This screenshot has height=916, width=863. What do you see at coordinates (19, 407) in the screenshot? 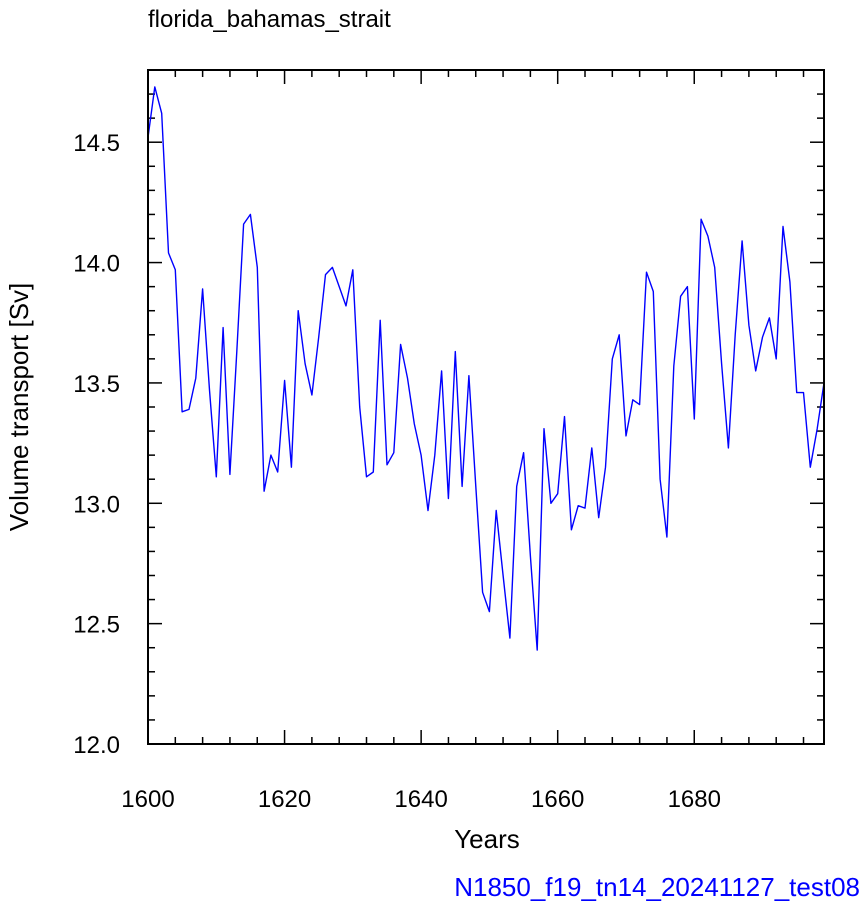
I see `y-axis-label: Volume transport [Sv]` at bounding box center [19, 407].